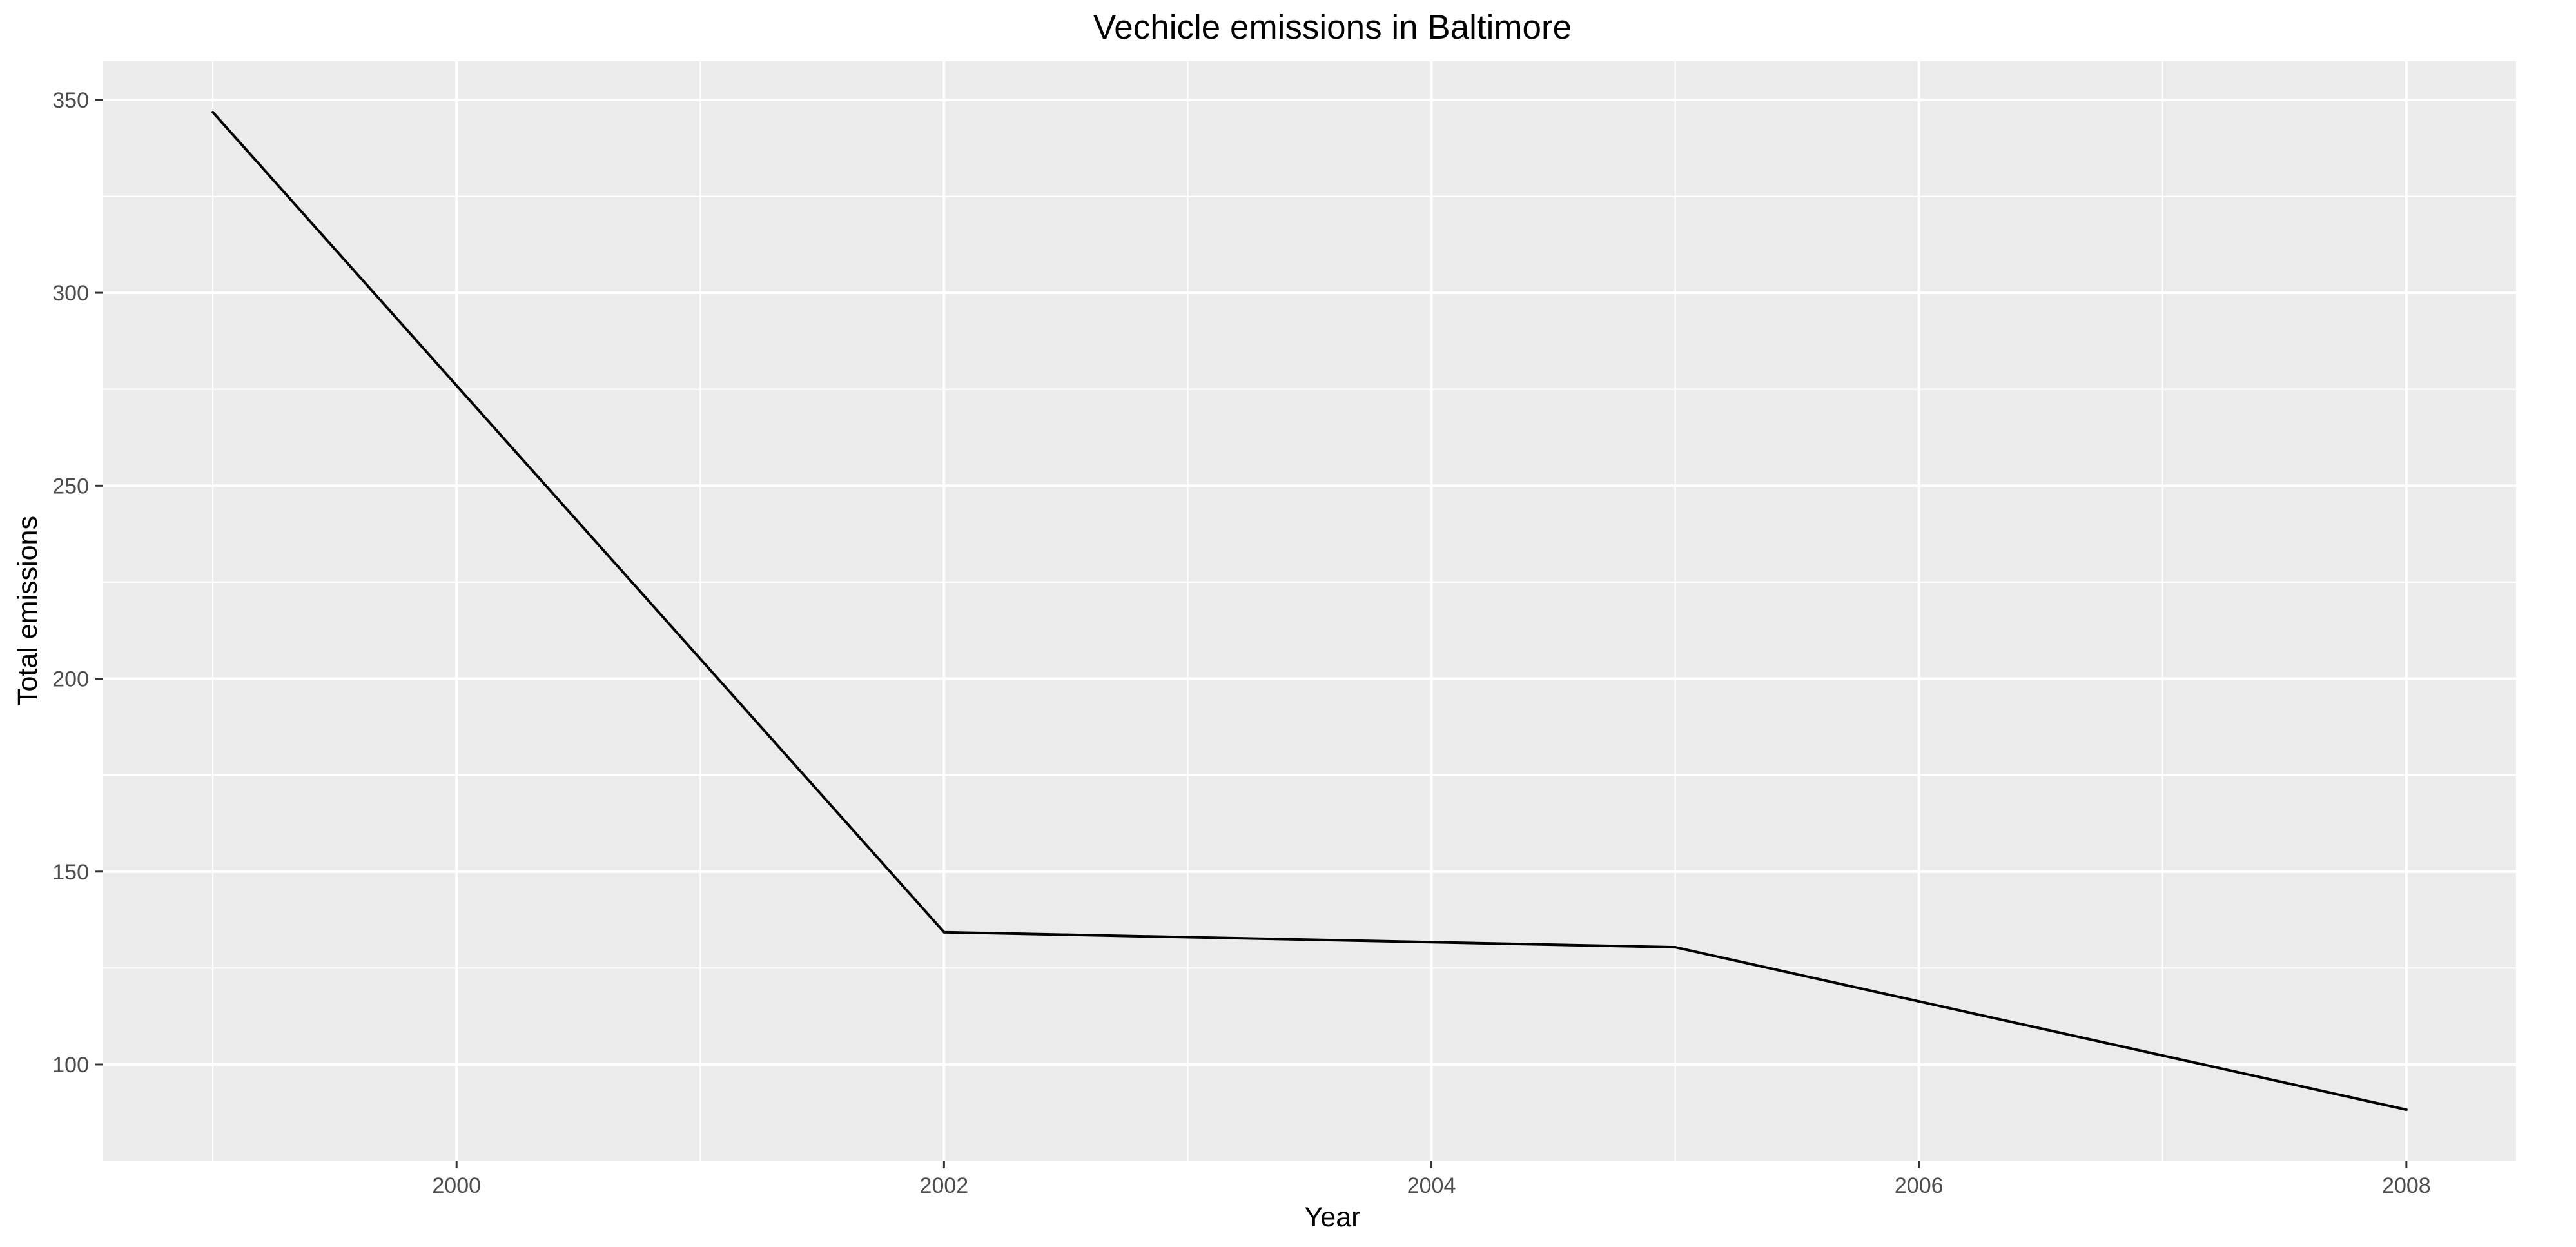 The width and height of the screenshot is (2576, 1247). What do you see at coordinates (71, 293) in the screenshot?
I see `y-tick-label: 300` at bounding box center [71, 293].